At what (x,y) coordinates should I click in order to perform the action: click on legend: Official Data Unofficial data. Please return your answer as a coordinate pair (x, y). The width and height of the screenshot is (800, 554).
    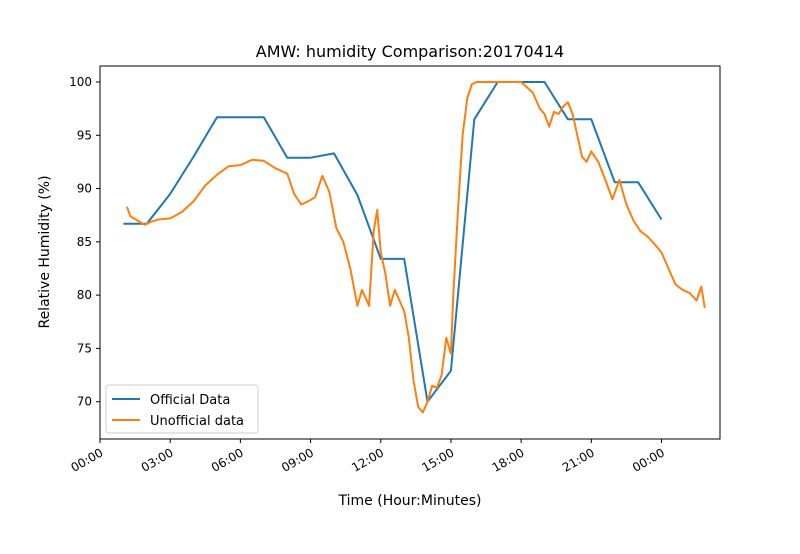
    Looking at the image, I should click on (182, 409).